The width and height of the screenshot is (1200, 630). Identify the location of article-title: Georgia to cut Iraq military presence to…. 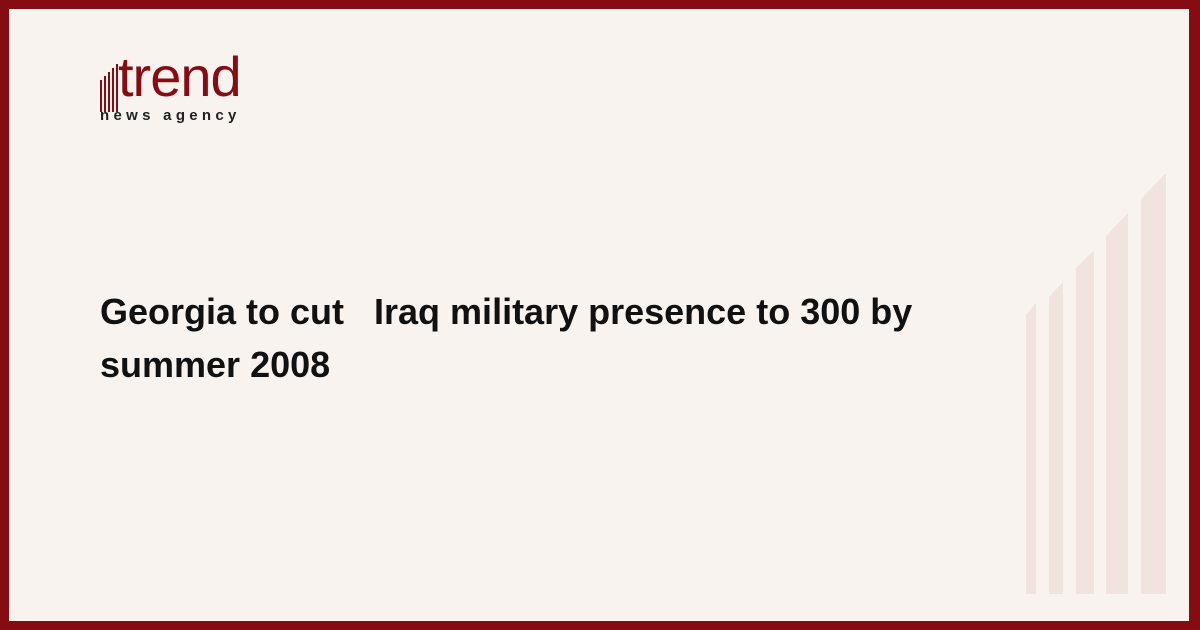
(511, 338).